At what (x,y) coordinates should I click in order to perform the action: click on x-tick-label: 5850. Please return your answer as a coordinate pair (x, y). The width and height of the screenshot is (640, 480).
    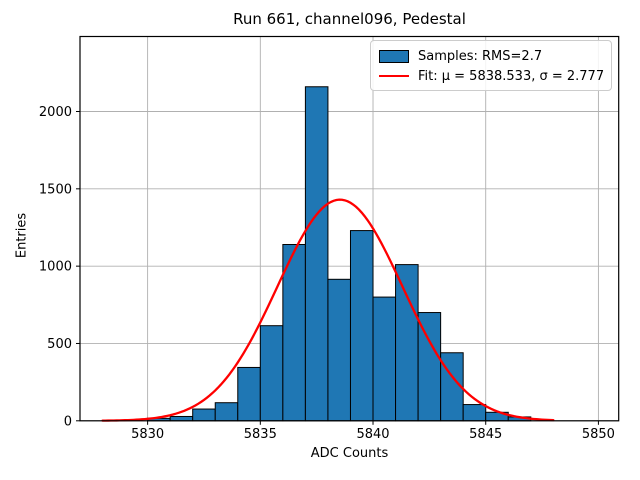
    Looking at the image, I should click on (598, 434).